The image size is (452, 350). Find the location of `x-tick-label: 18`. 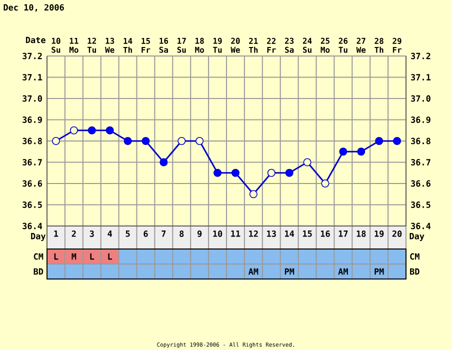

x-tick-label: 18 is located at coordinates (361, 233).